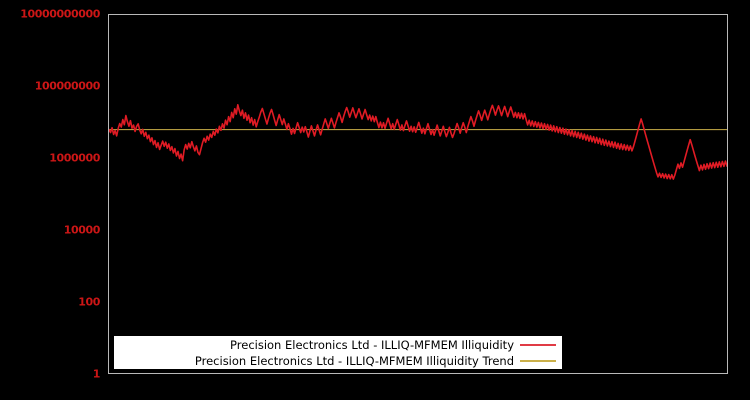 This screenshot has width=750, height=400. What do you see at coordinates (89, 302) in the screenshot?
I see `y-axis-tick-label: 100` at bounding box center [89, 302].